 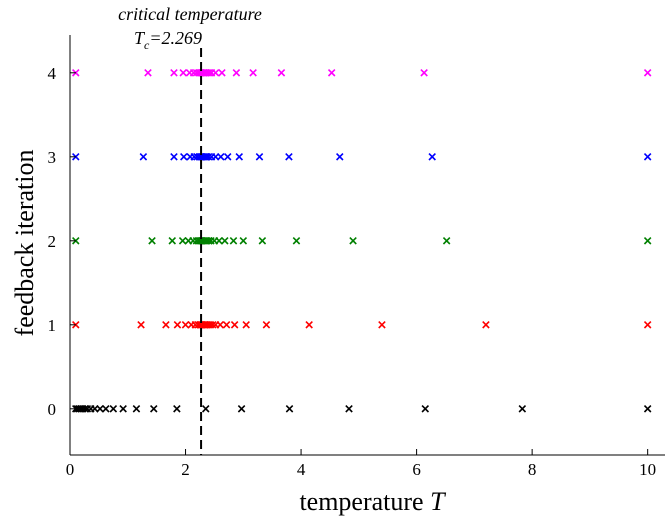 What do you see at coordinates (52, 409) in the screenshot?
I see `y-tick-label: 0` at bounding box center [52, 409].